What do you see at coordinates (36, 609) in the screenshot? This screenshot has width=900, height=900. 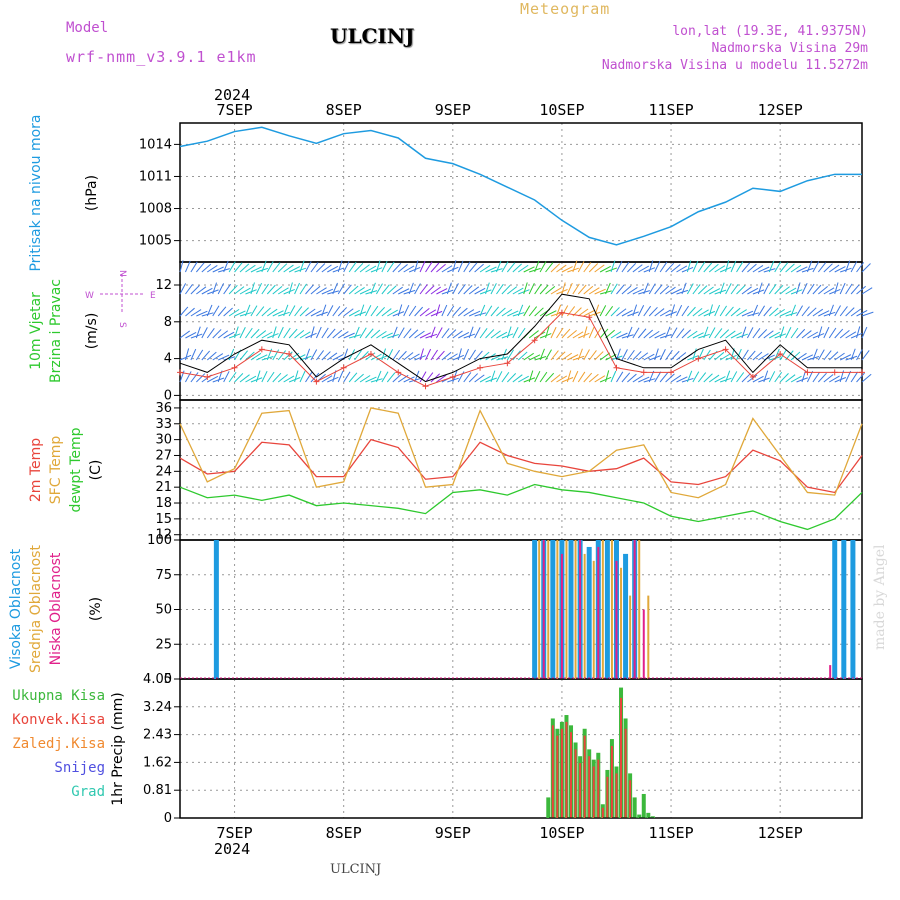 I see `cloud-name-1: Srednja Oblacnost` at bounding box center [36, 609].